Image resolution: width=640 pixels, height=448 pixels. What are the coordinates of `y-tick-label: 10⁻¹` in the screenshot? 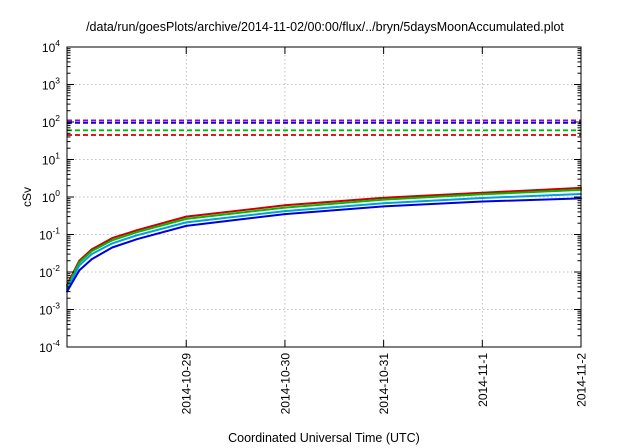 It's located at (49, 234).